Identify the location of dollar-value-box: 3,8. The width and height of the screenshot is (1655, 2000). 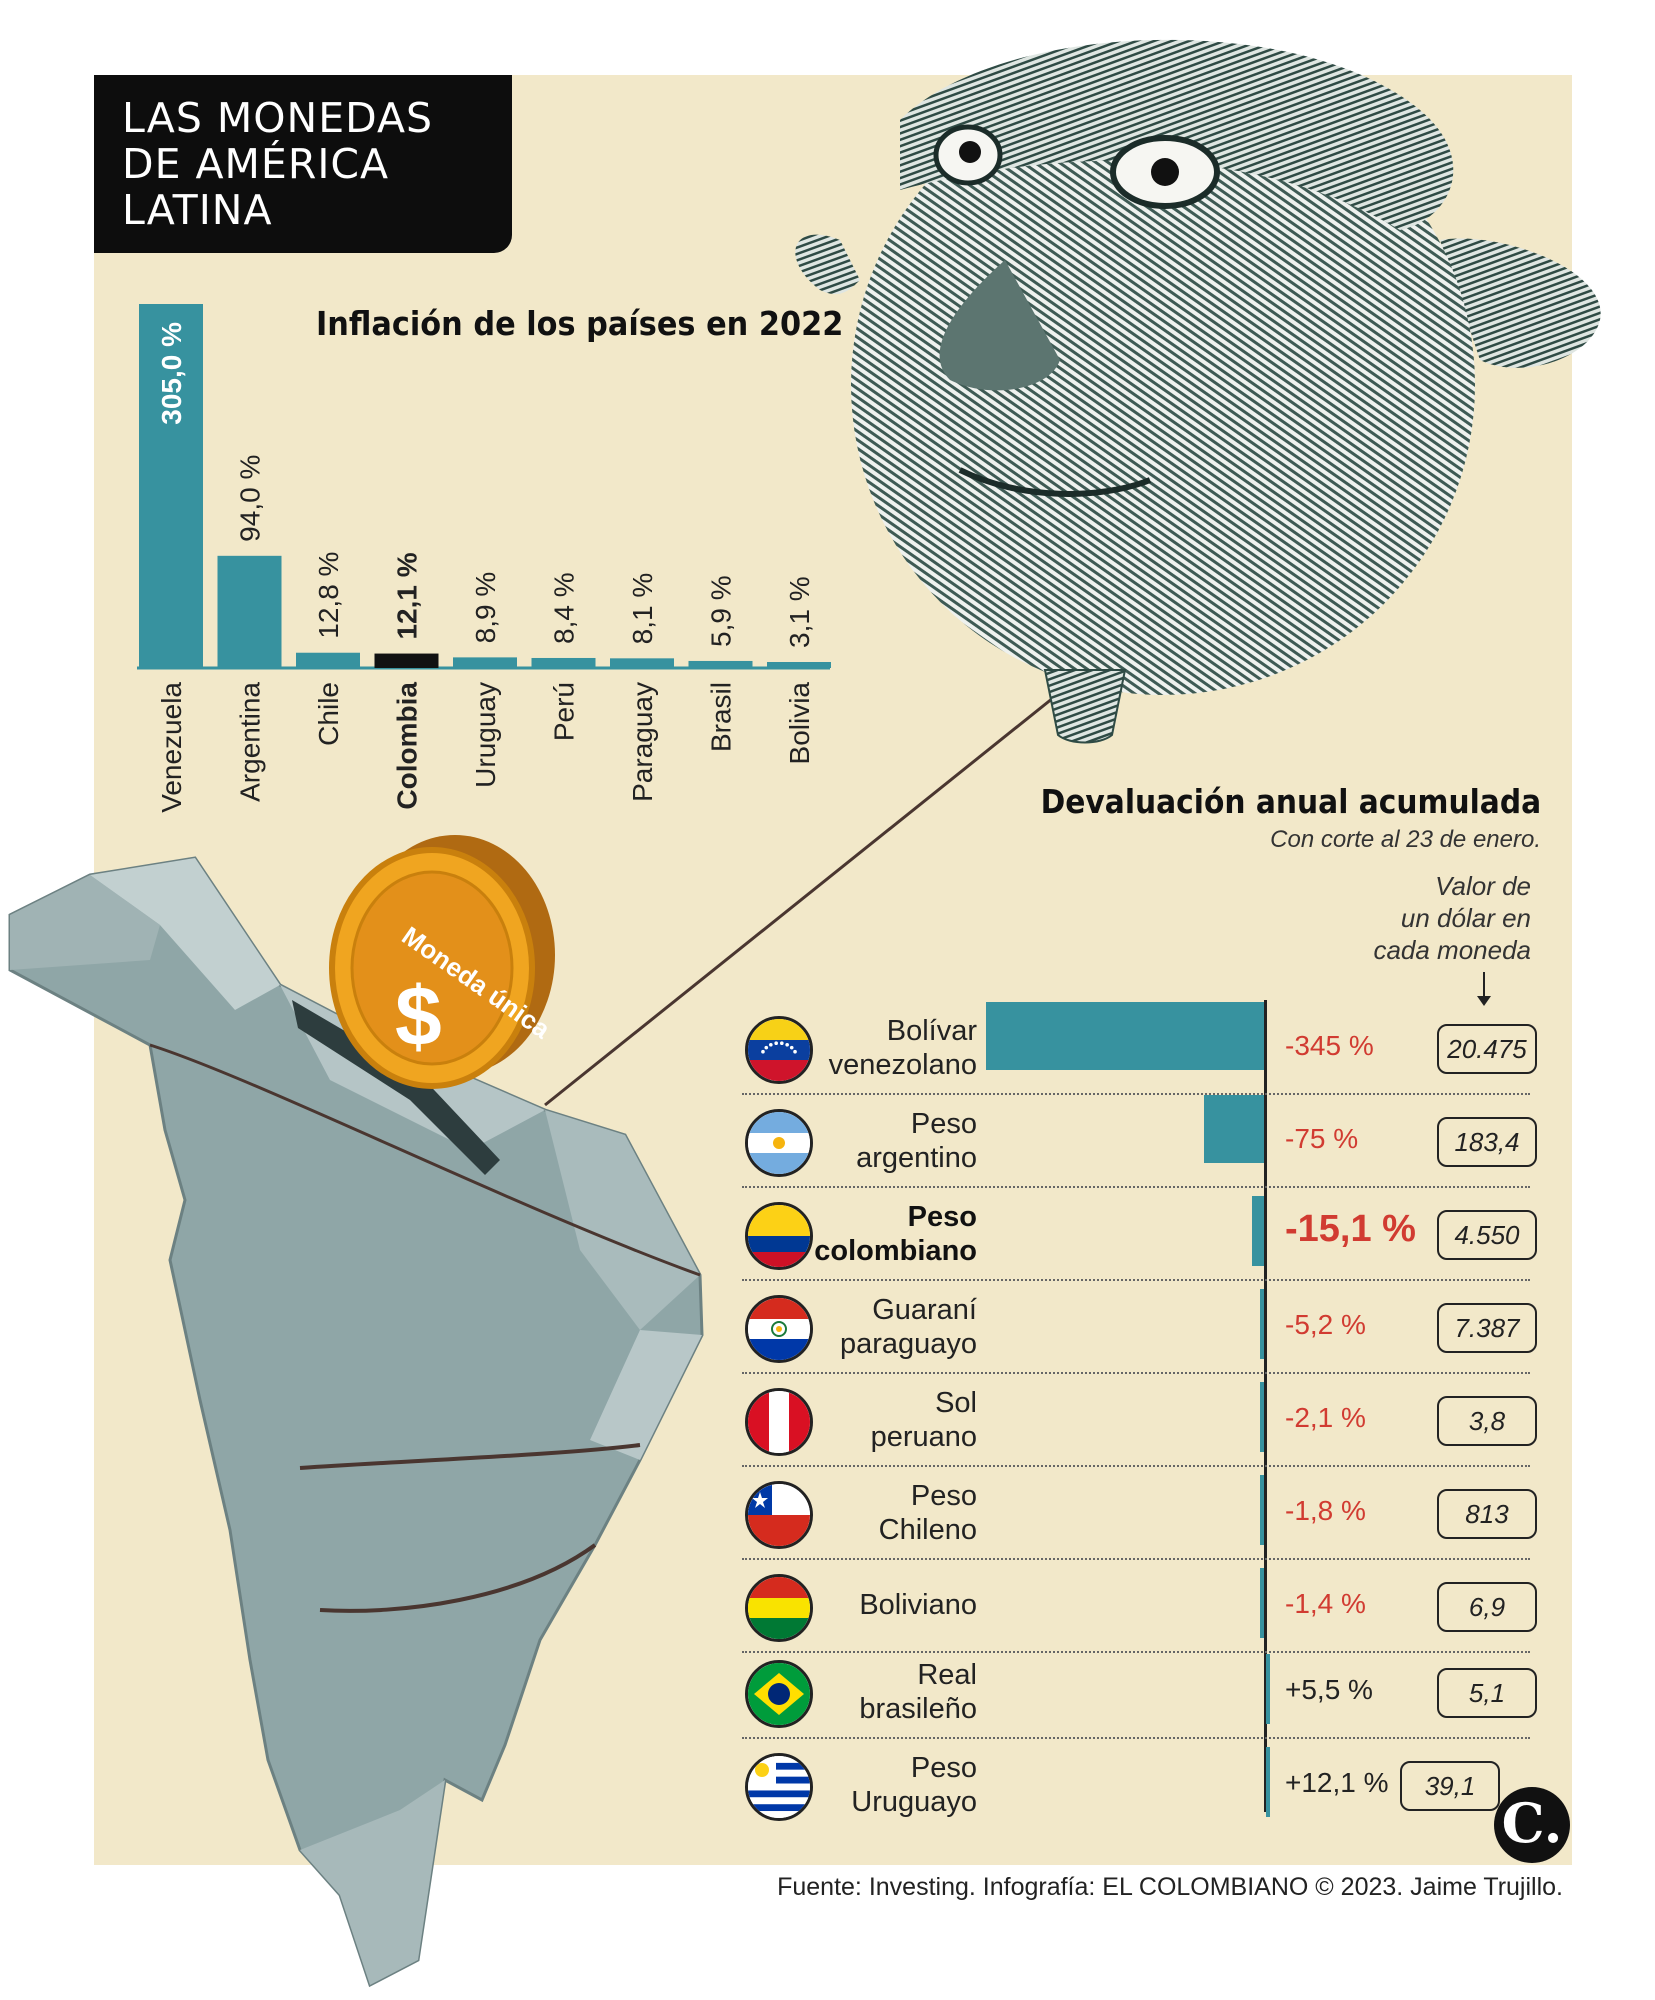
(1487, 1421).